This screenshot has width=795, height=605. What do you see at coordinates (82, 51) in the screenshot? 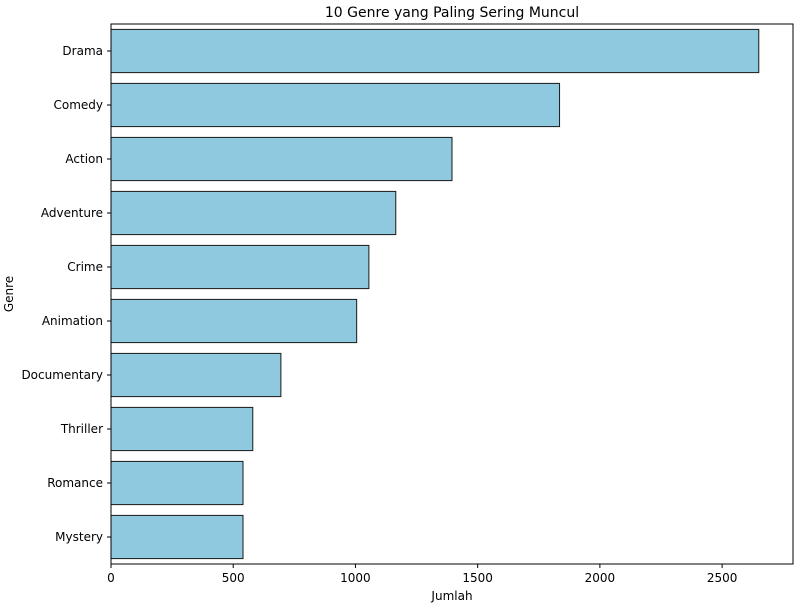
I see `y-tick-label: Drama` at bounding box center [82, 51].